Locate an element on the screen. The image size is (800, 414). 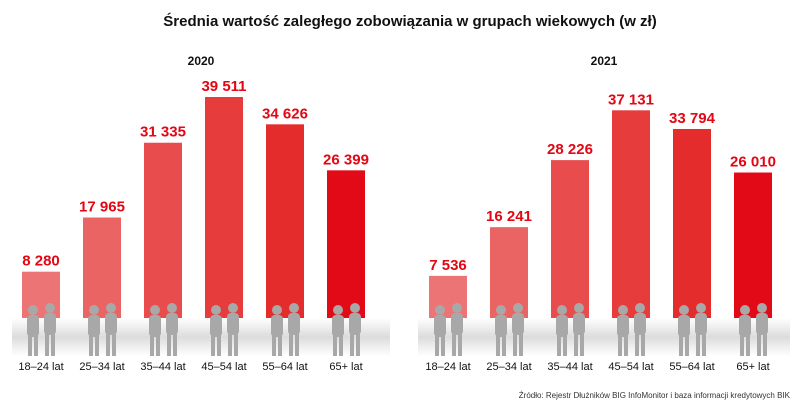
floor-band is located at coordinates (201, 337).